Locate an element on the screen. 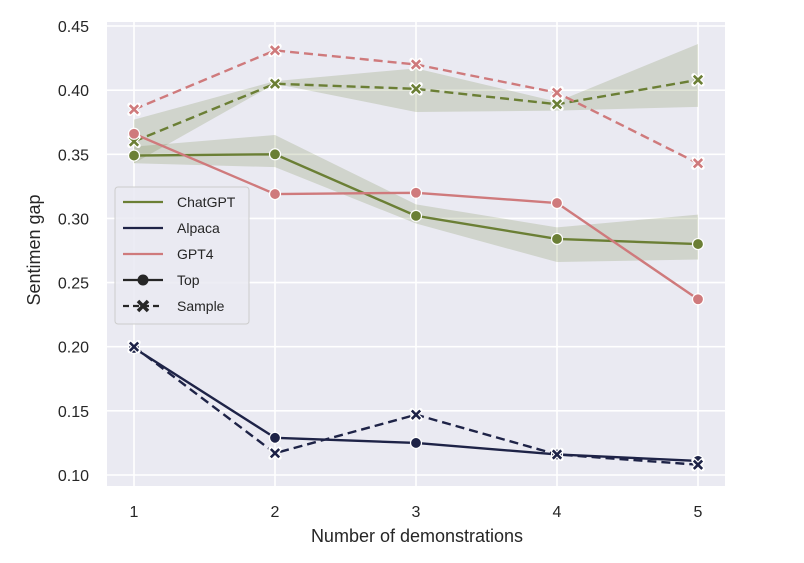  y-axis-ticks: 0.10 0.15 0.20 0.25 0.30 0.35 0.40 0.45 is located at coordinates (73, 252).